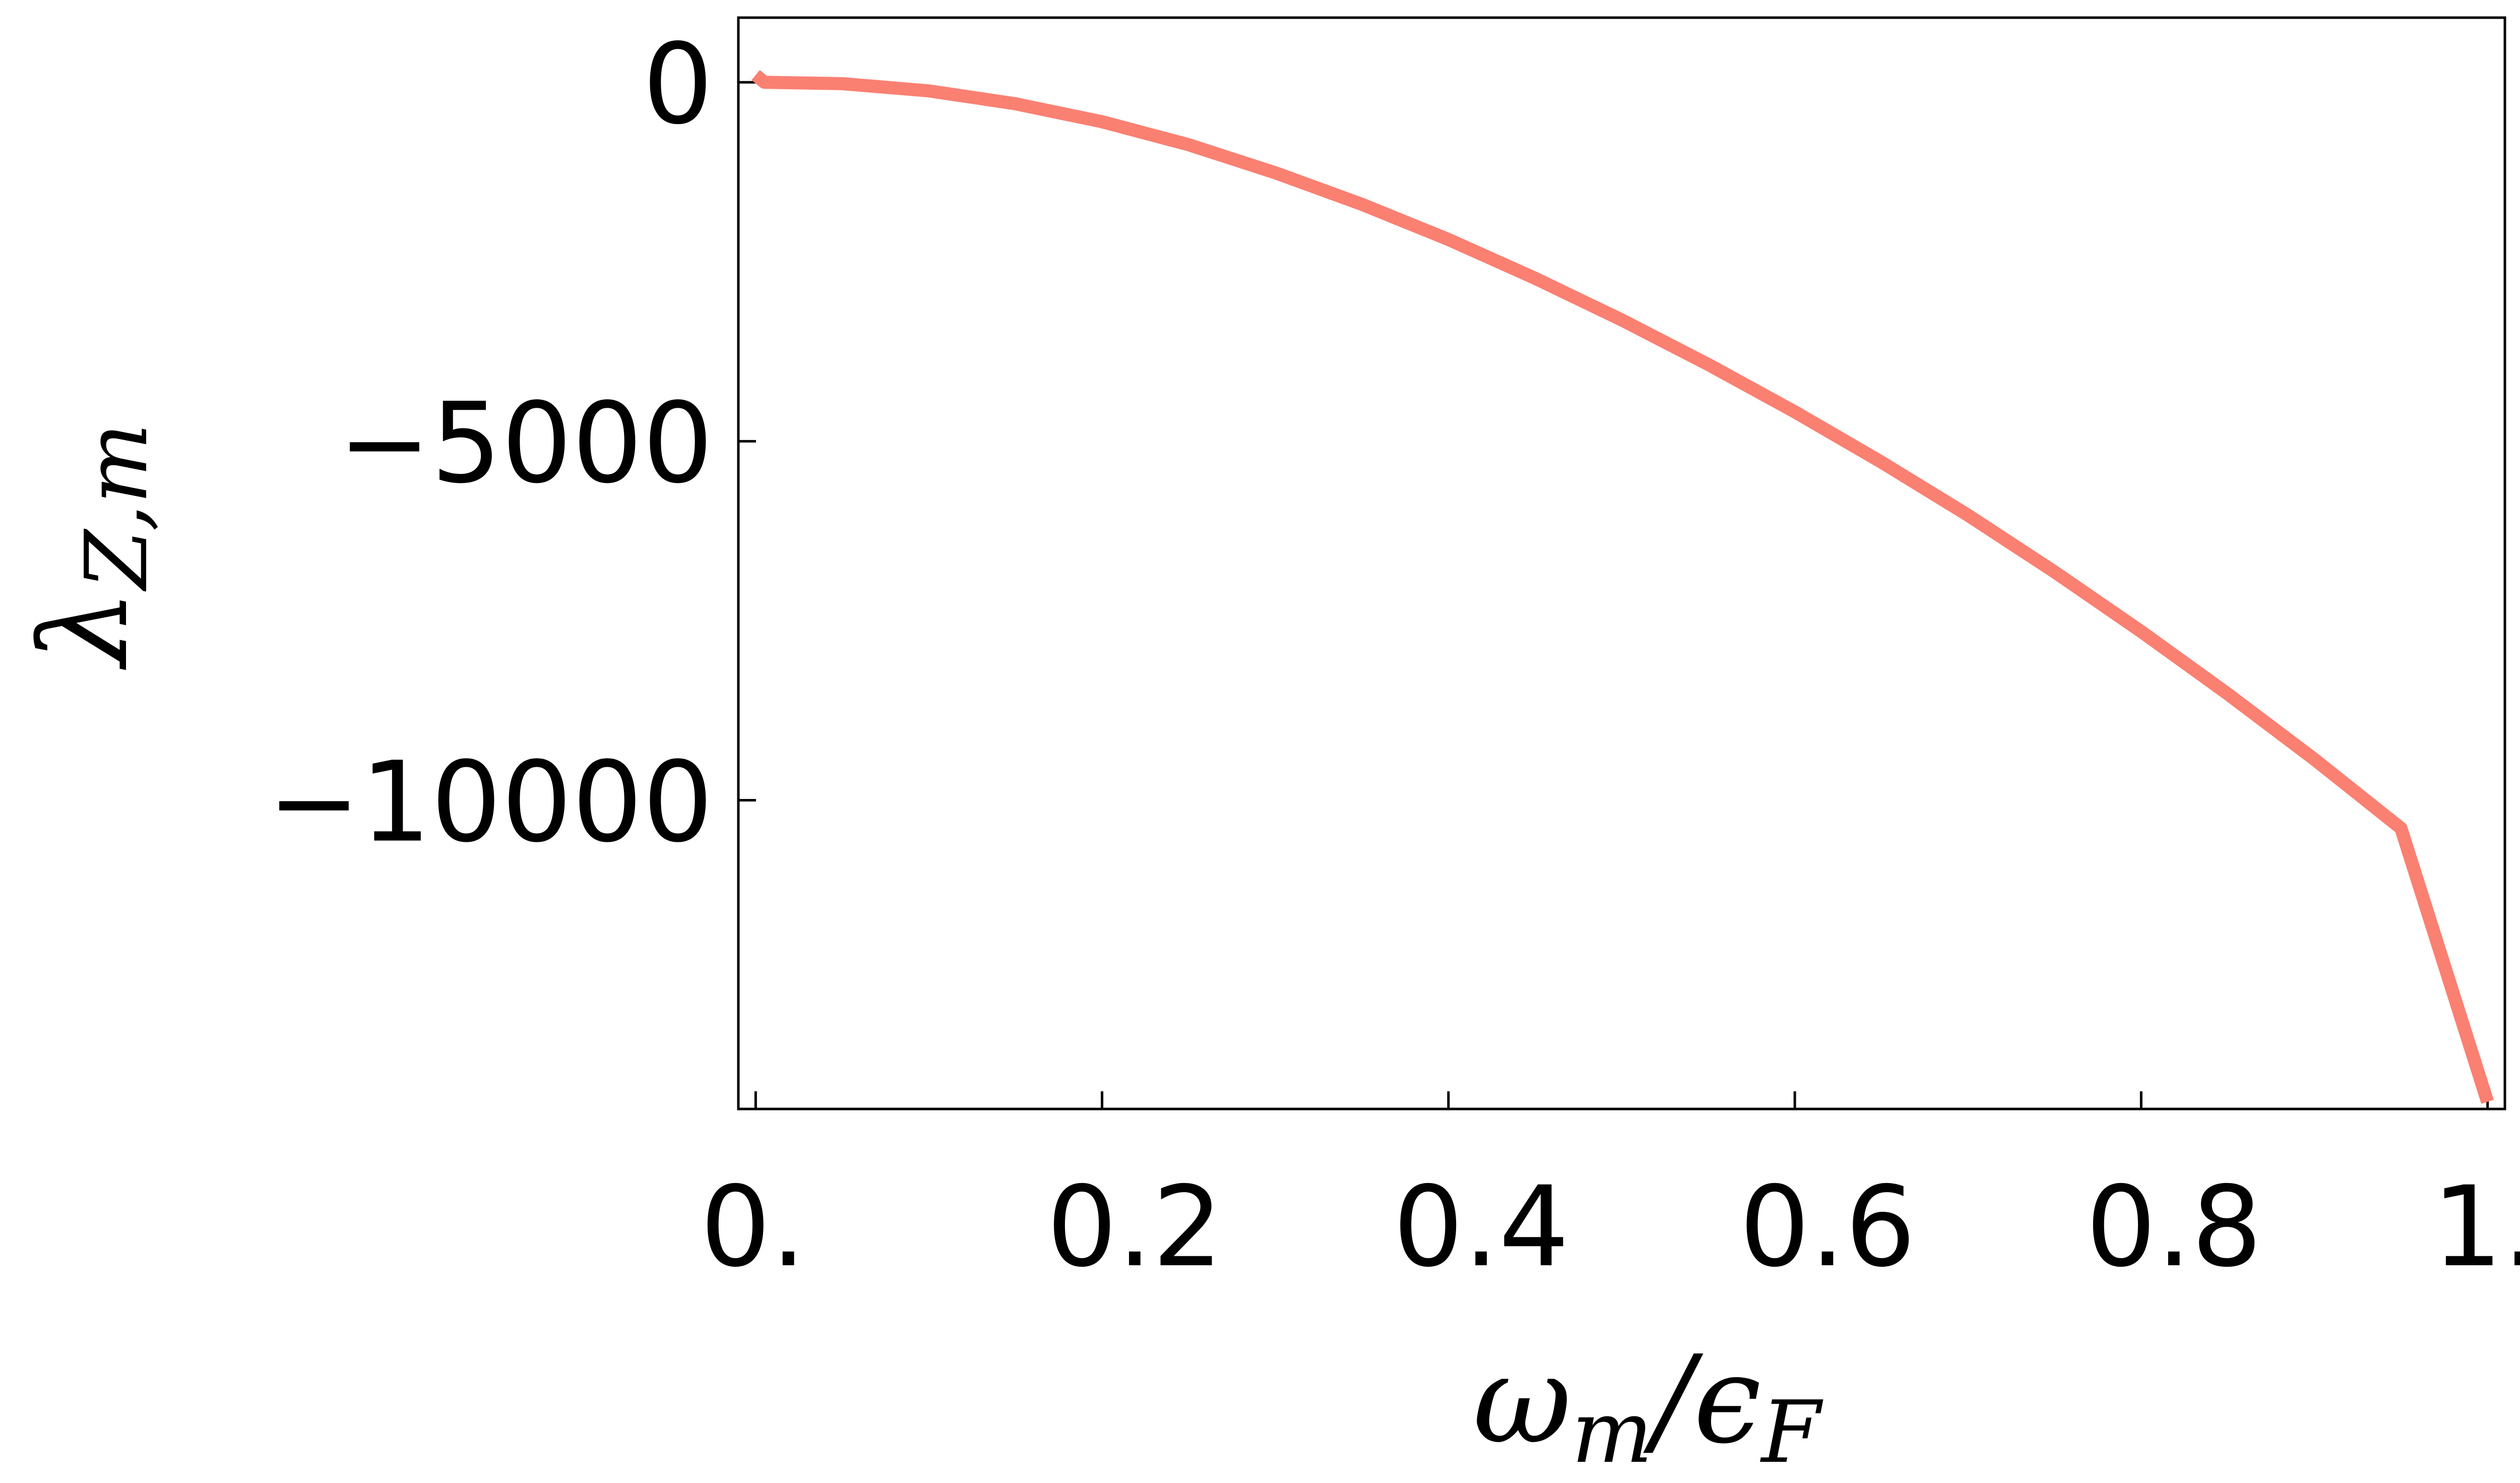 This screenshot has height=1483, width=2520. What do you see at coordinates (2476, 1227) in the screenshot?
I see `x-tick-label: 1.` at bounding box center [2476, 1227].